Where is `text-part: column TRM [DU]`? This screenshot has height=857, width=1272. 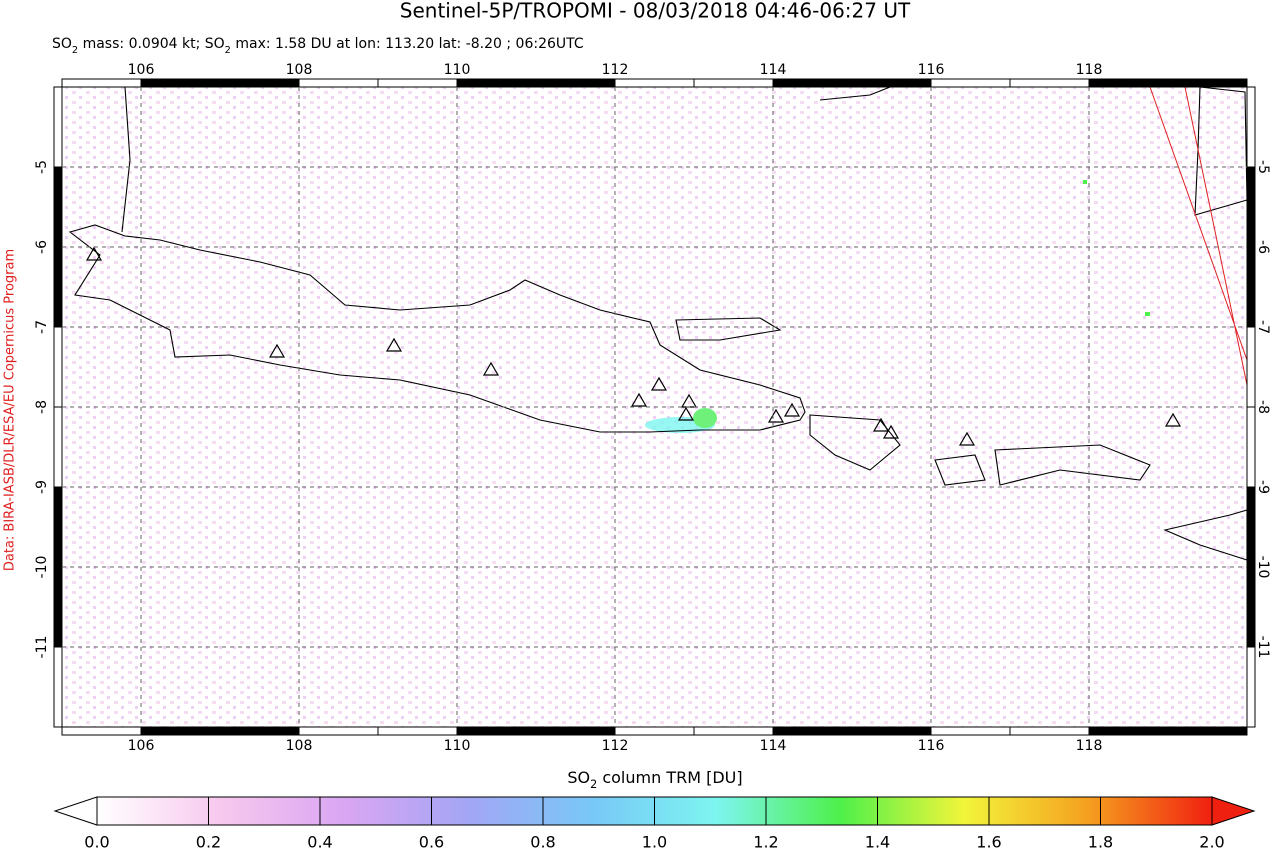
text-part: column TRM [DU] is located at coordinates (669, 777).